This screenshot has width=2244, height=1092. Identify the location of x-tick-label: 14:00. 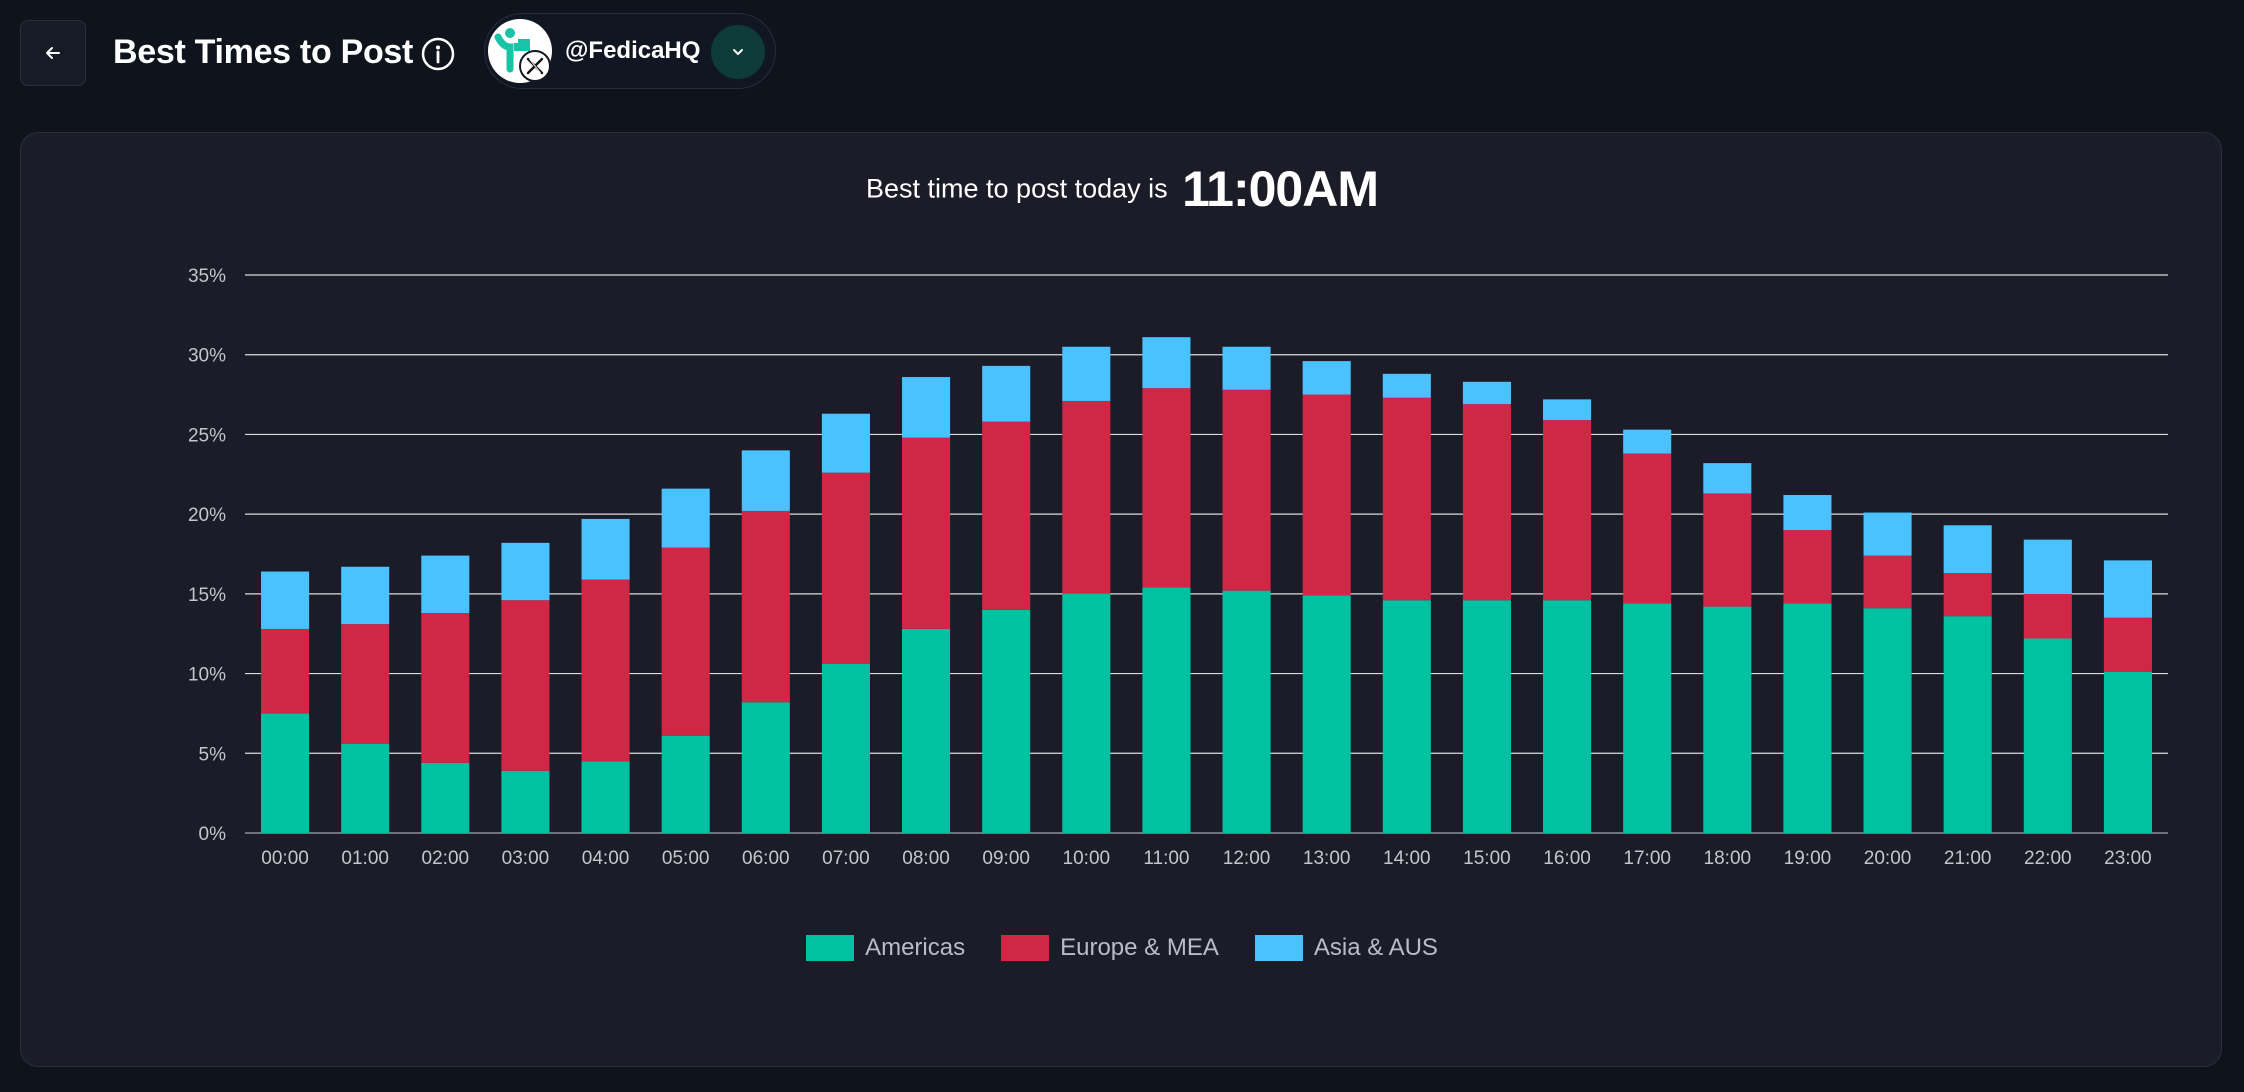
(1407, 858).